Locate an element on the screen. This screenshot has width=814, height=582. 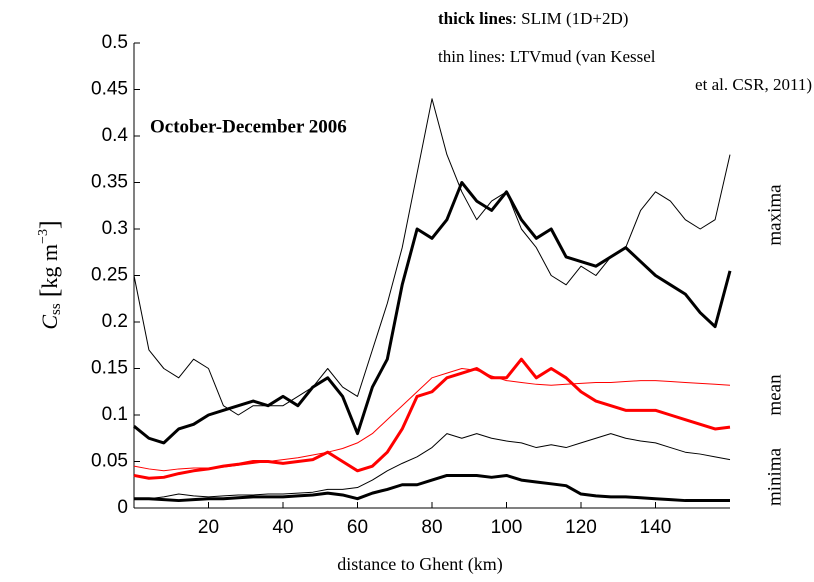
x-axis-label: distance to Ghent (km) is located at coordinates (419, 564).